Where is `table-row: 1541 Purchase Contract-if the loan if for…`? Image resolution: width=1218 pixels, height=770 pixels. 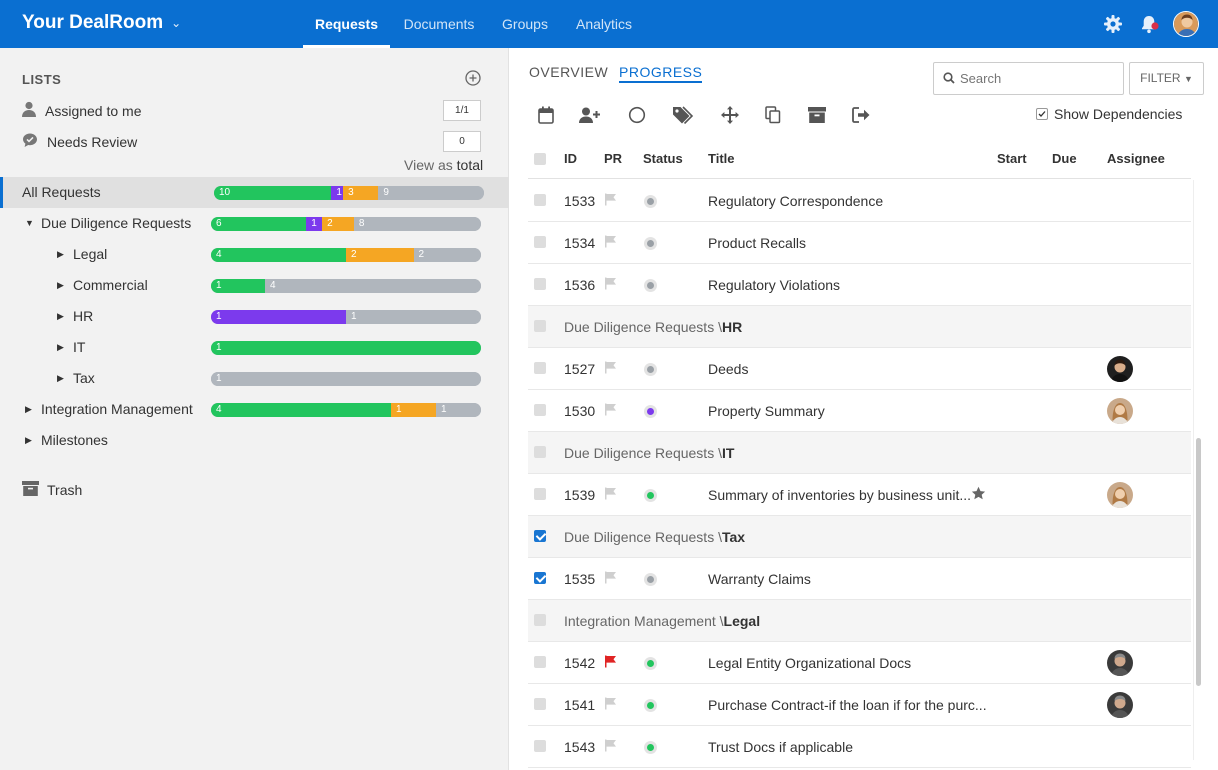 table-row: 1541 Purchase Contract-if the loan if for… is located at coordinates (859, 705).